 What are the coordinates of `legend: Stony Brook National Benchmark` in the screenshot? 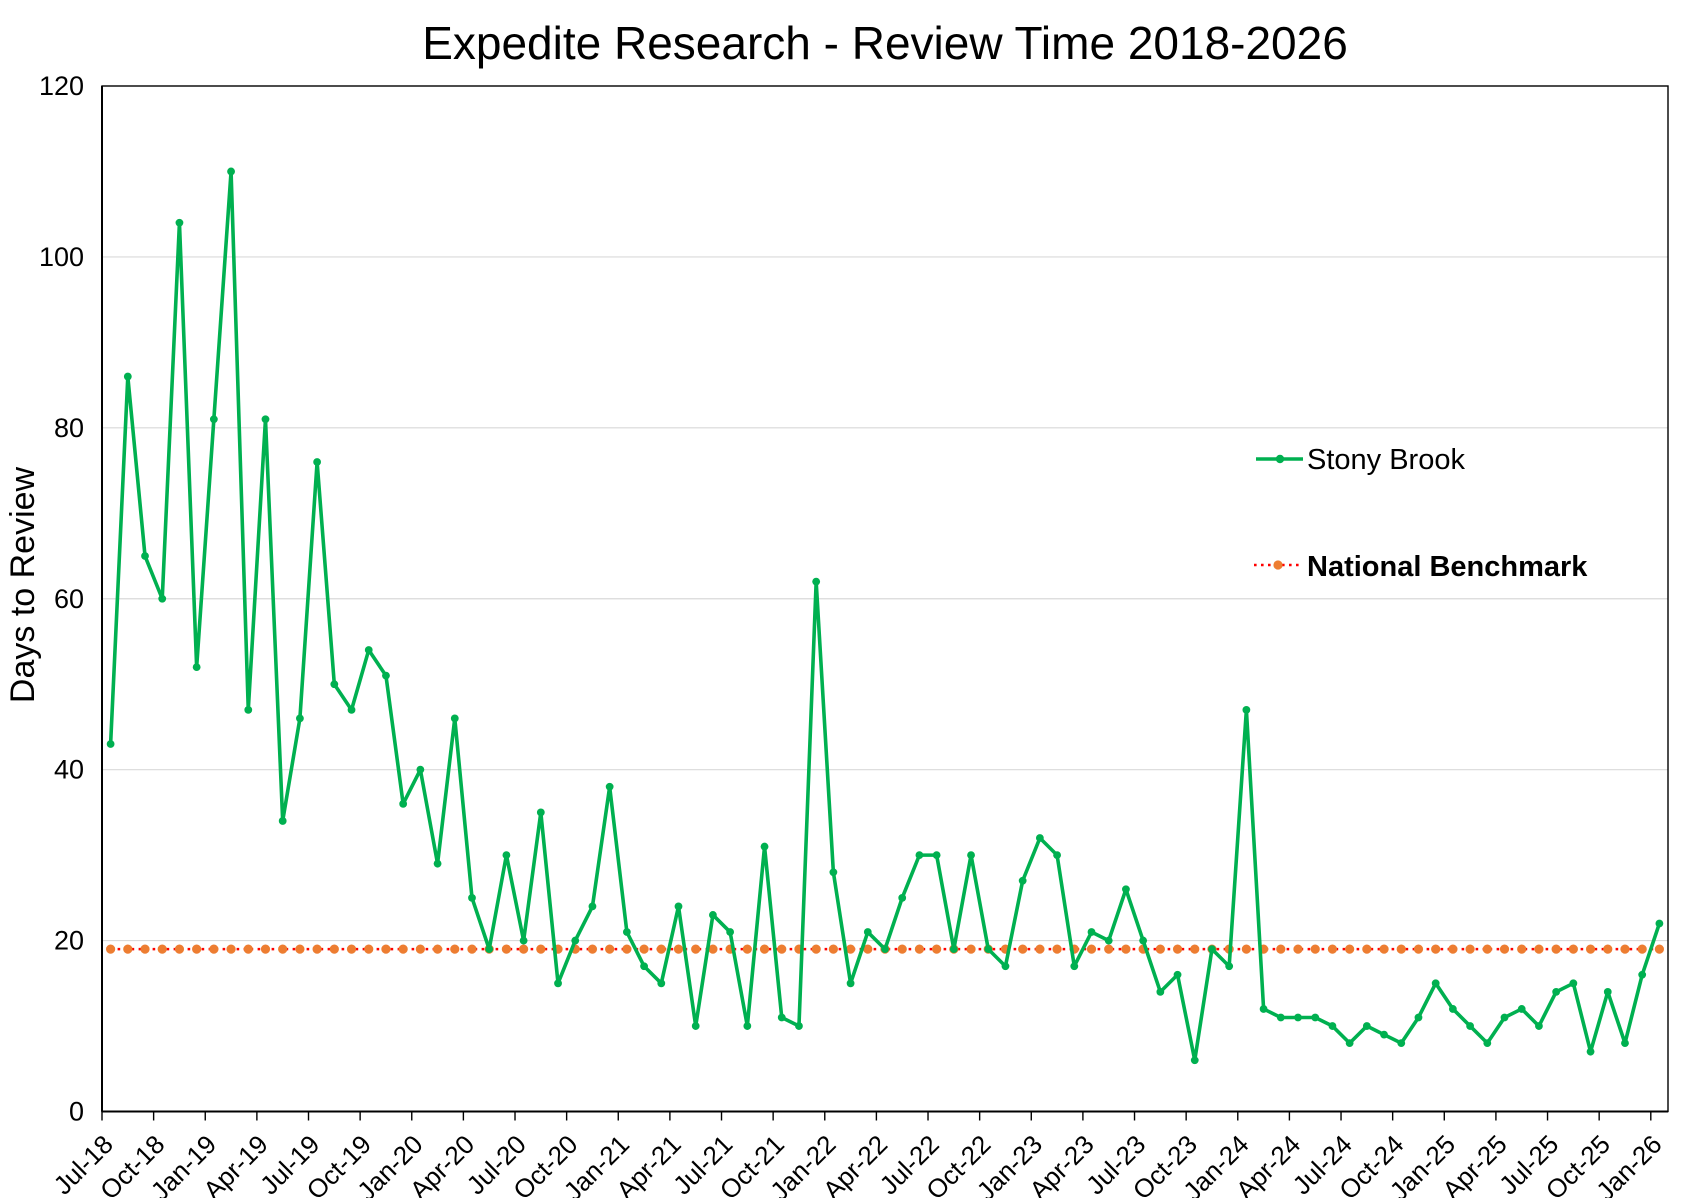 It's located at (1421, 513).